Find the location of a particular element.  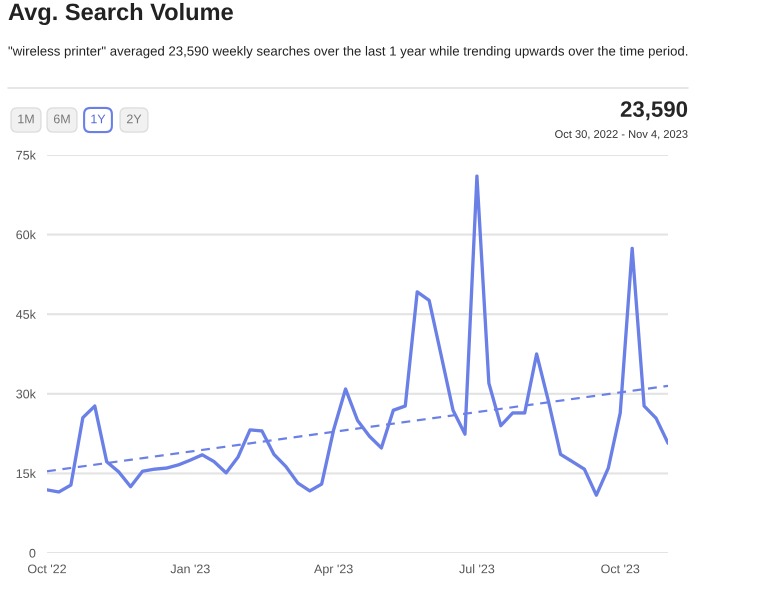

text: Oct 30, 2022 - Nov 4, 2023 is located at coordinates (621, 135).